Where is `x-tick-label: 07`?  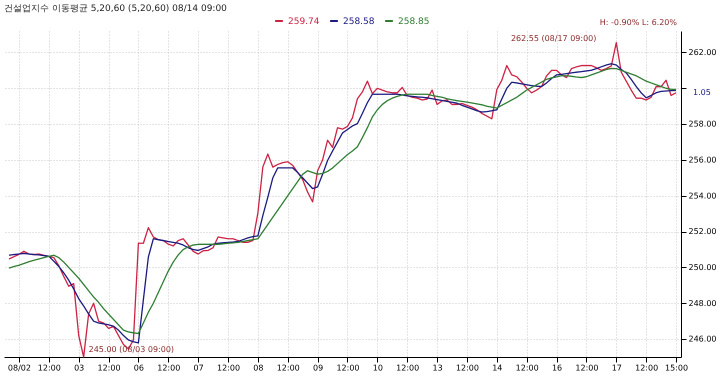
x-tick-label: 07 is located at coordinates (199, 368).